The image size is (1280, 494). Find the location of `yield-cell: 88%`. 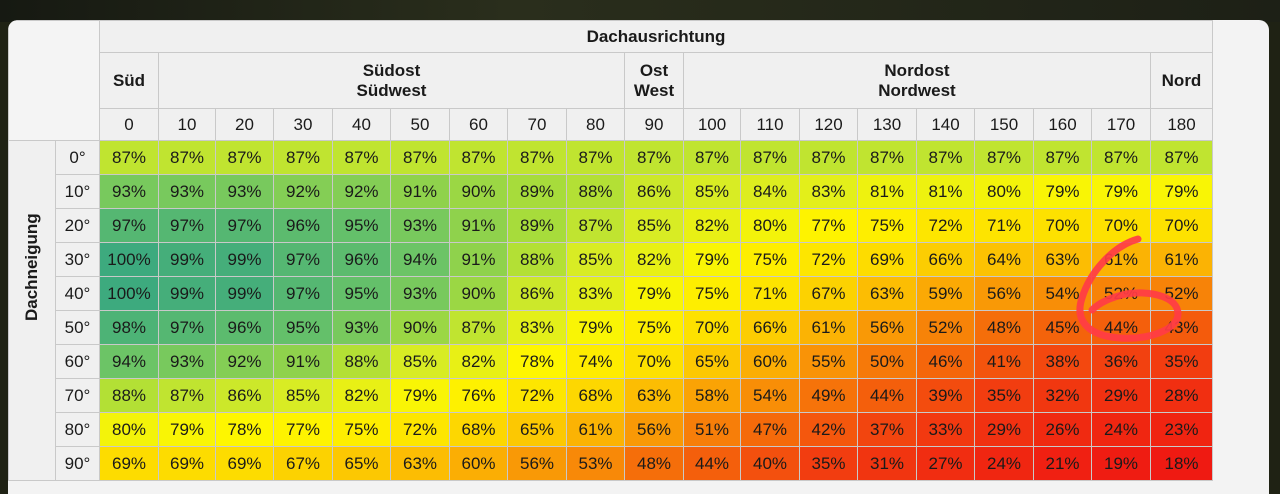

yield-cell: 88% is located at coordinates (129, 395).